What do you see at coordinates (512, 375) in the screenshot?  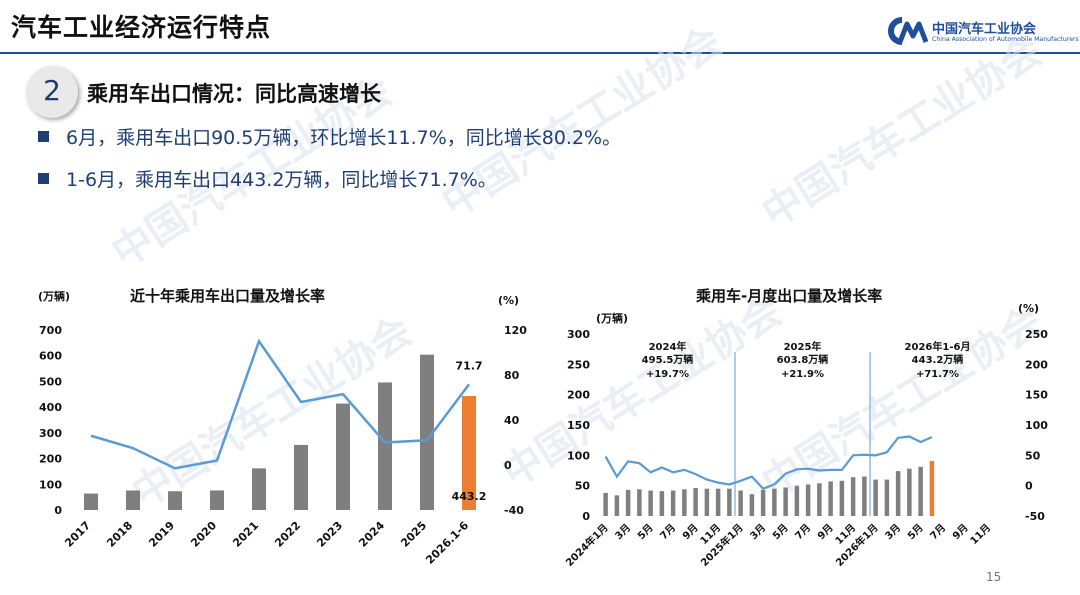 I see `y-tick-right: 80` at bounding box center [512, 375].